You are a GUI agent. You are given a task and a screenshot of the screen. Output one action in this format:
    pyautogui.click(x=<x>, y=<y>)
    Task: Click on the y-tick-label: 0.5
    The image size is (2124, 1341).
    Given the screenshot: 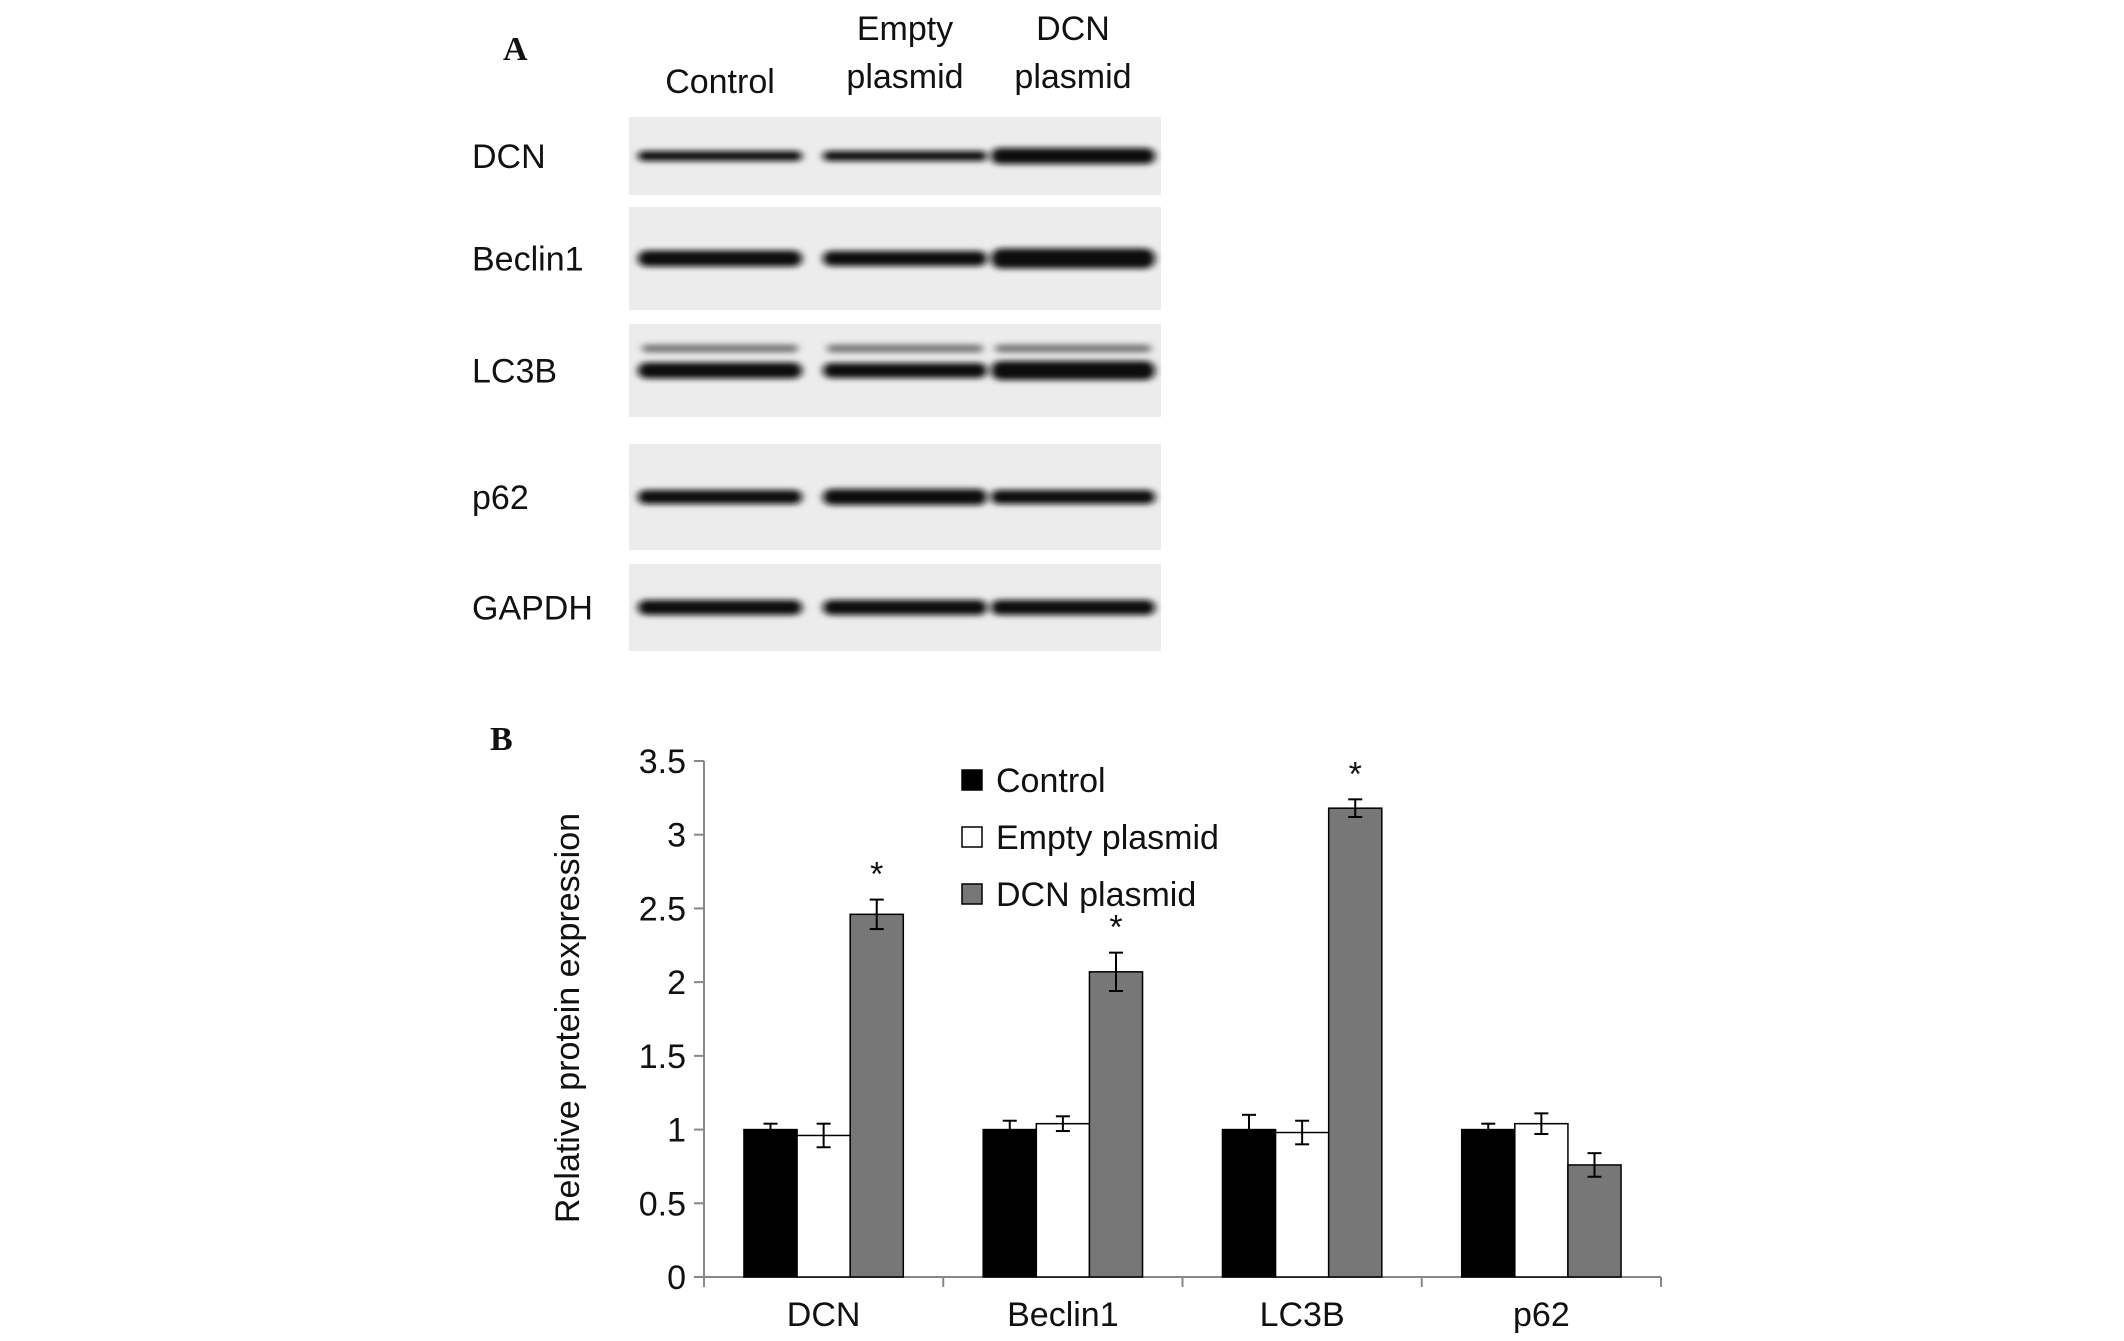 What is the action you would take?
    pyautogui.click(x=662, y=1204)
    